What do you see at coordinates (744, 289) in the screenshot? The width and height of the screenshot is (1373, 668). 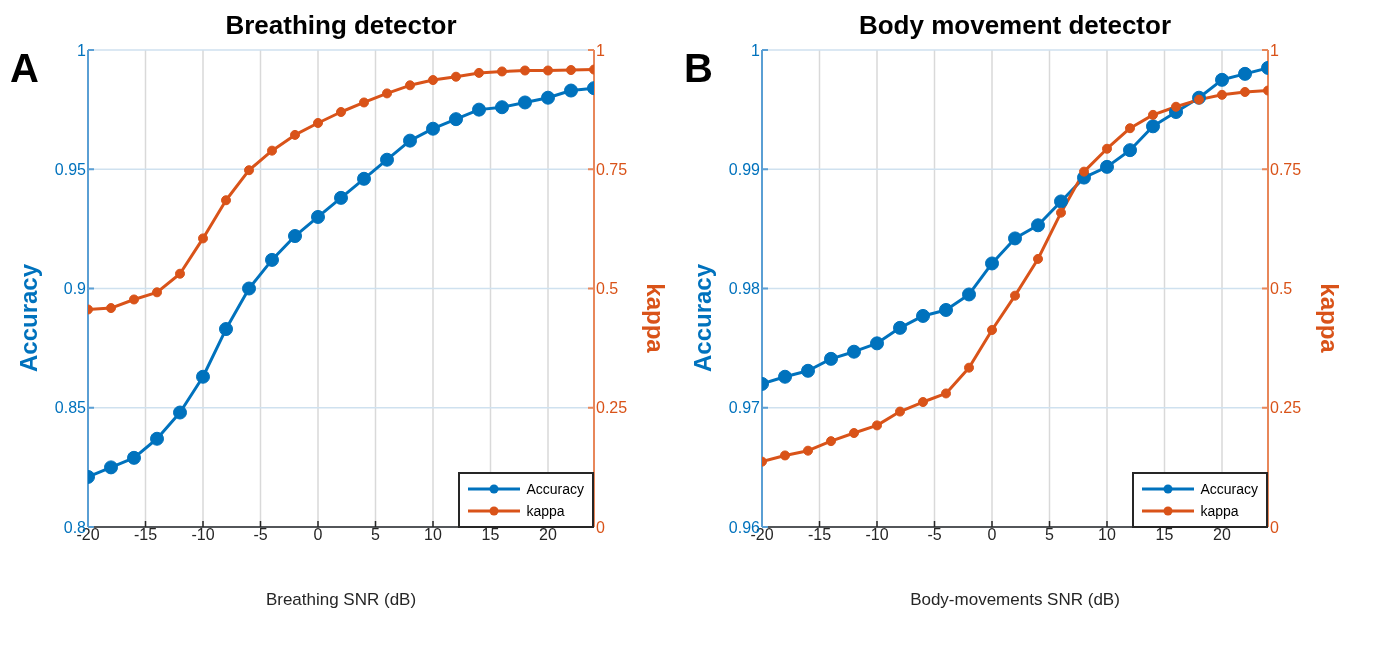 I see `y-tick-label: 0.98` at bounding box center [744, 289].